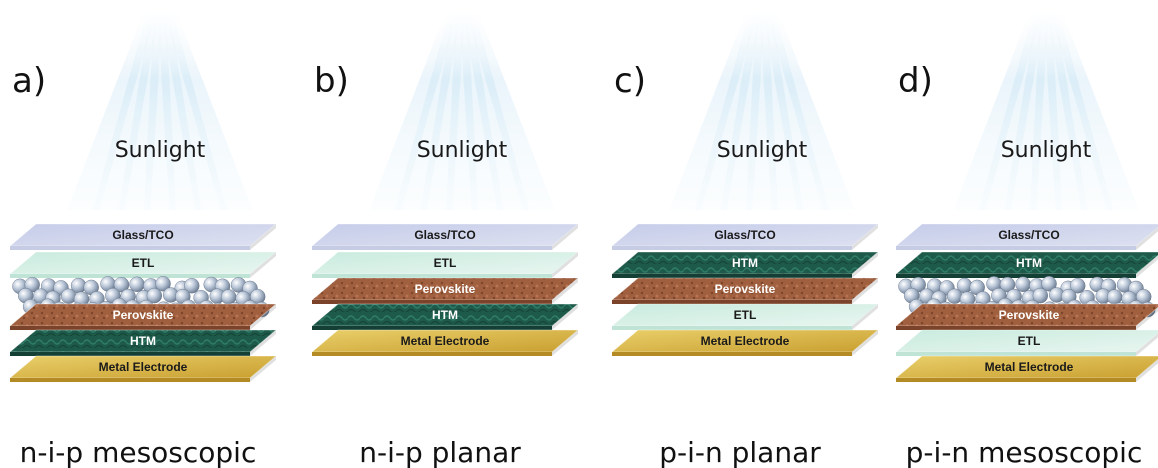  Describe the element at coordinates (915, 81) in the screenshot. I see `panel-letter: d)` at that location.